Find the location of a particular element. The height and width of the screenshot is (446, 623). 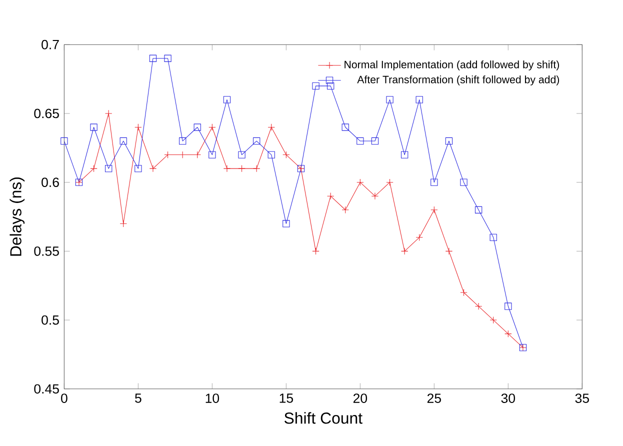

y-tick-label: 0.5 is located at coordinates (50, 320).